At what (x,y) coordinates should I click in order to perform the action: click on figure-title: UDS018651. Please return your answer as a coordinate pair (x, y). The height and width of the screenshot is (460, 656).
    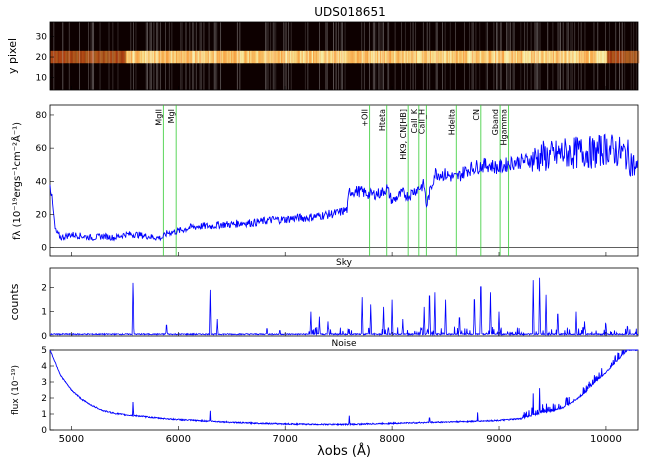
    Looking at the image, I should click on (349, 12).